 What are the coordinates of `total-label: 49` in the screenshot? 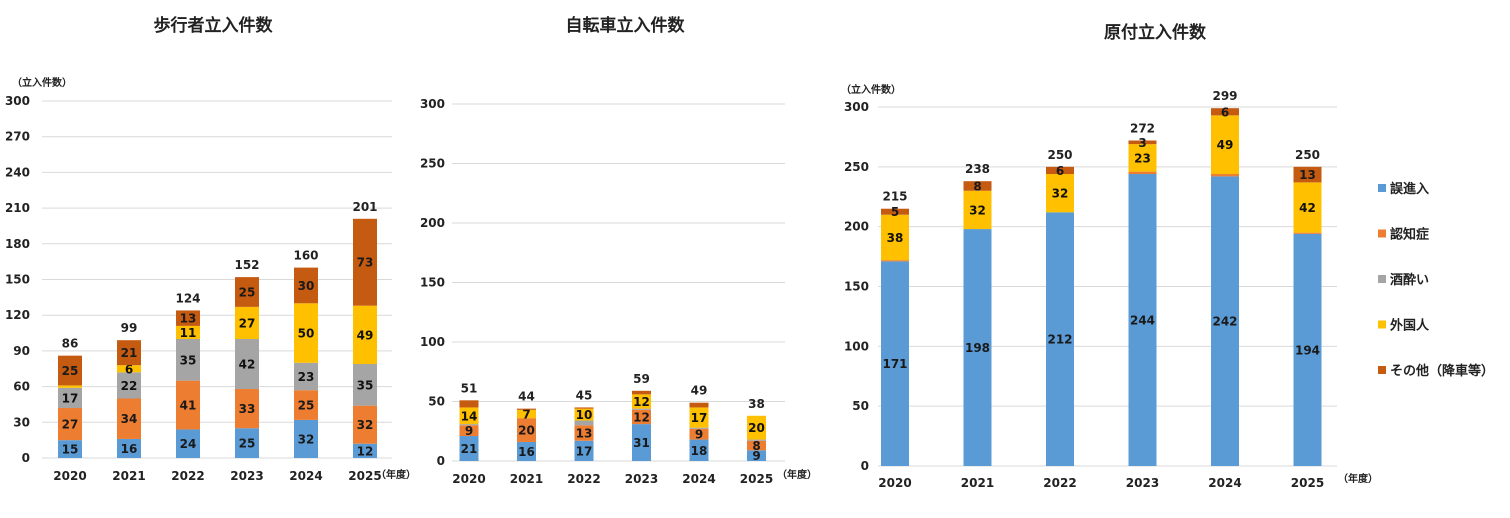 It's located at (699, 391).